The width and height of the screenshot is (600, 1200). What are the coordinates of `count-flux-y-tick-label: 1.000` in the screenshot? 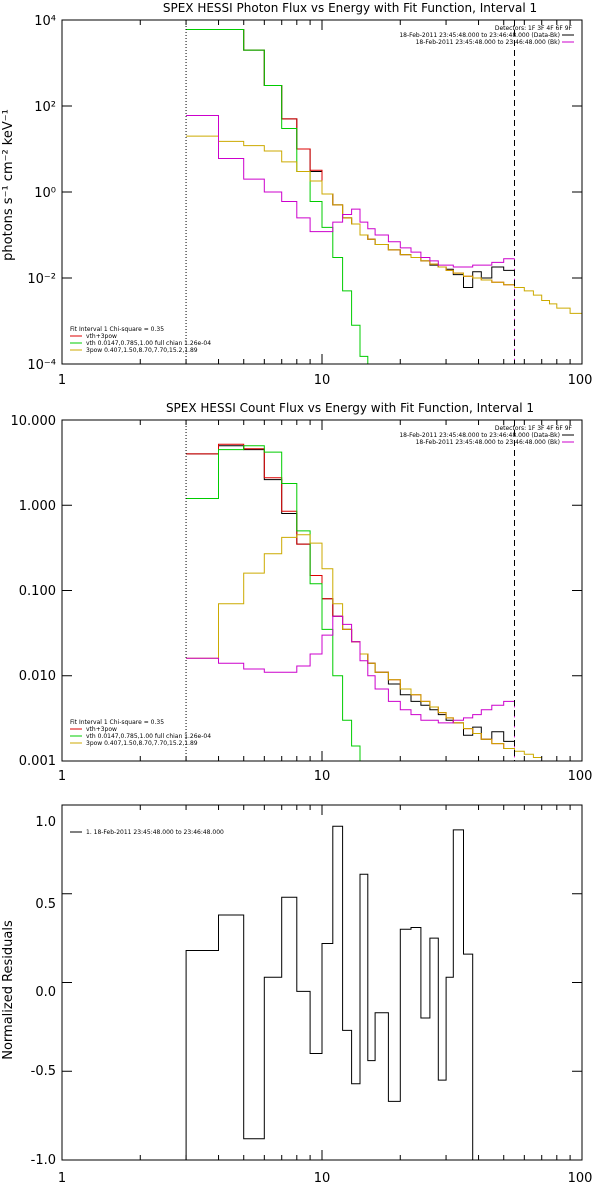 It's located at (37, 506).